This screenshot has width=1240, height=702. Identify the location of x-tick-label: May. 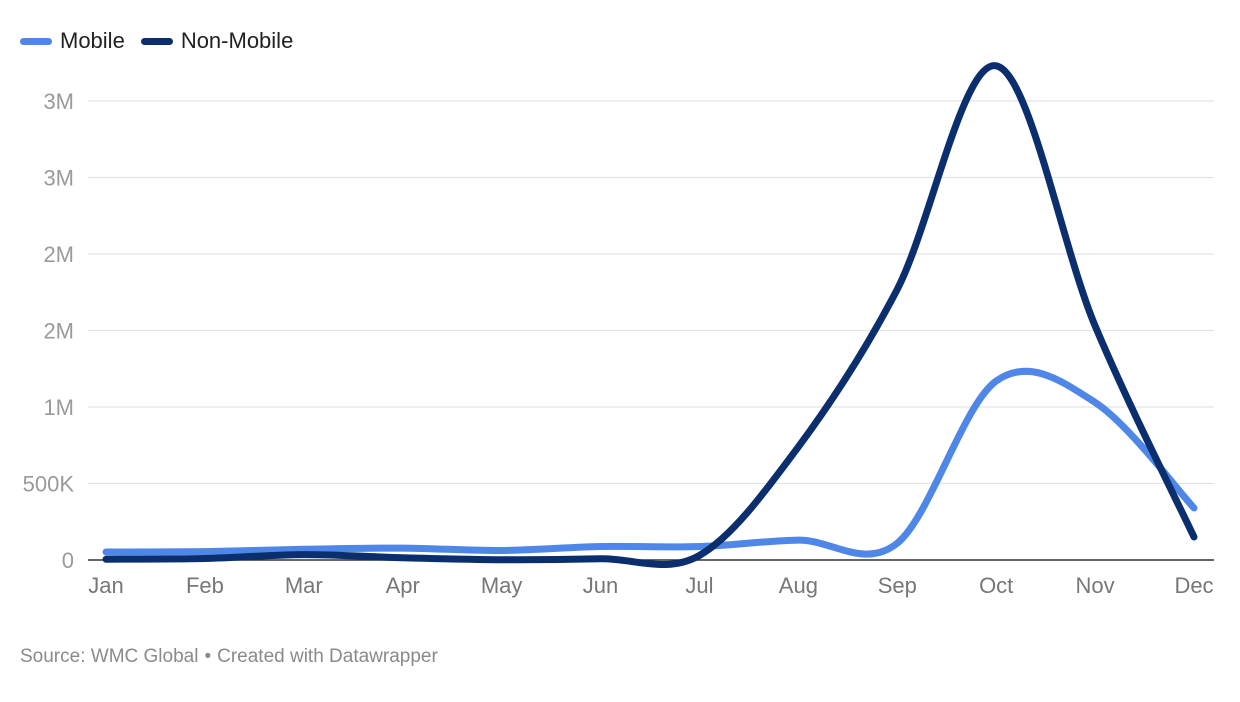
(502, 585).